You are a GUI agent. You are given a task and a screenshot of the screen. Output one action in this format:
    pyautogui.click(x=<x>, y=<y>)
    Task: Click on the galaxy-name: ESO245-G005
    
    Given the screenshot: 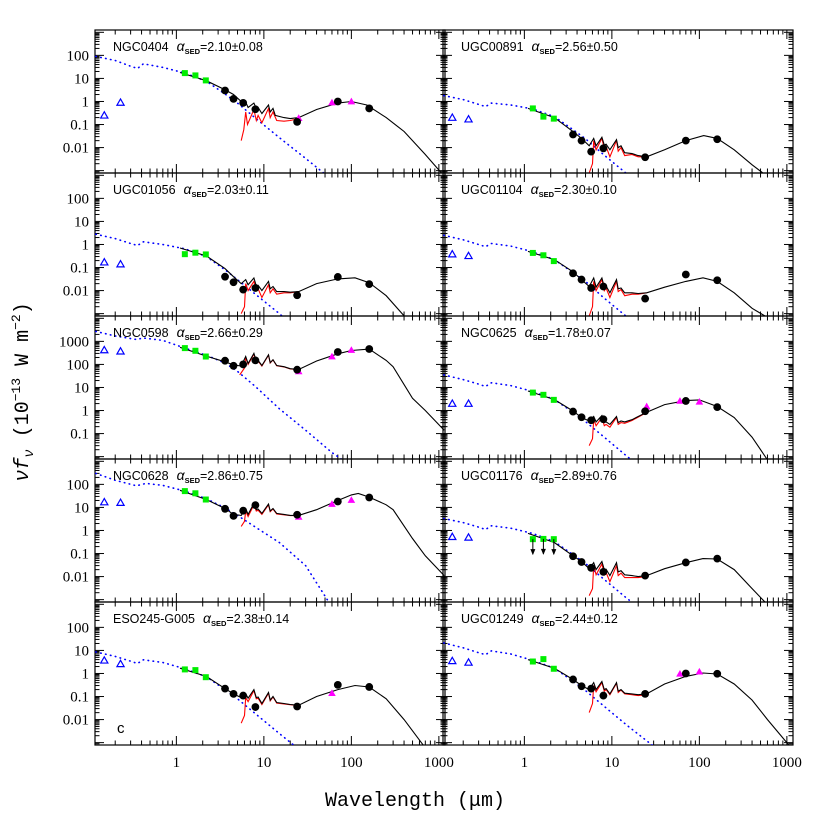 What is the action you would take?
    pyautogui.click(x=154, y=619)
    